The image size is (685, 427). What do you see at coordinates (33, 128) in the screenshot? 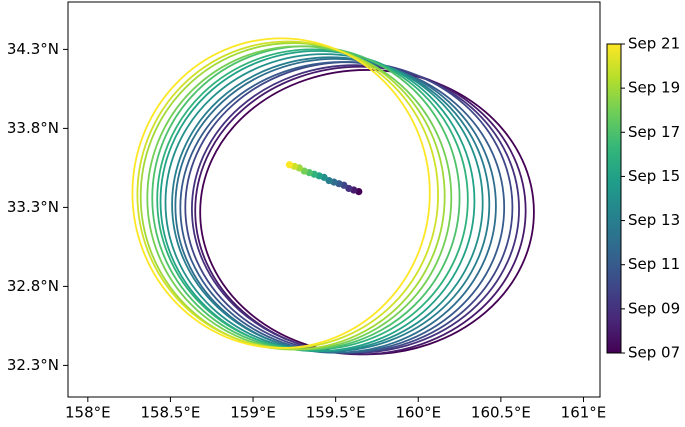
I see `y-tick-label: 33.8°N` at bounding box center [33, 128].